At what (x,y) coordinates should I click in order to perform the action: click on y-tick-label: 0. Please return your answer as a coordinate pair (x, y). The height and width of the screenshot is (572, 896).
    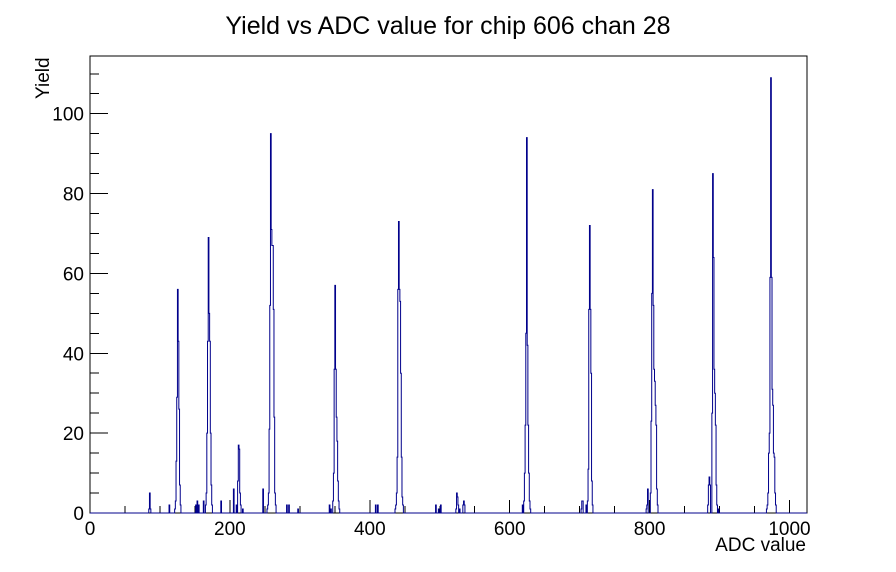
    Looking at the image, I should click on (78, 514).